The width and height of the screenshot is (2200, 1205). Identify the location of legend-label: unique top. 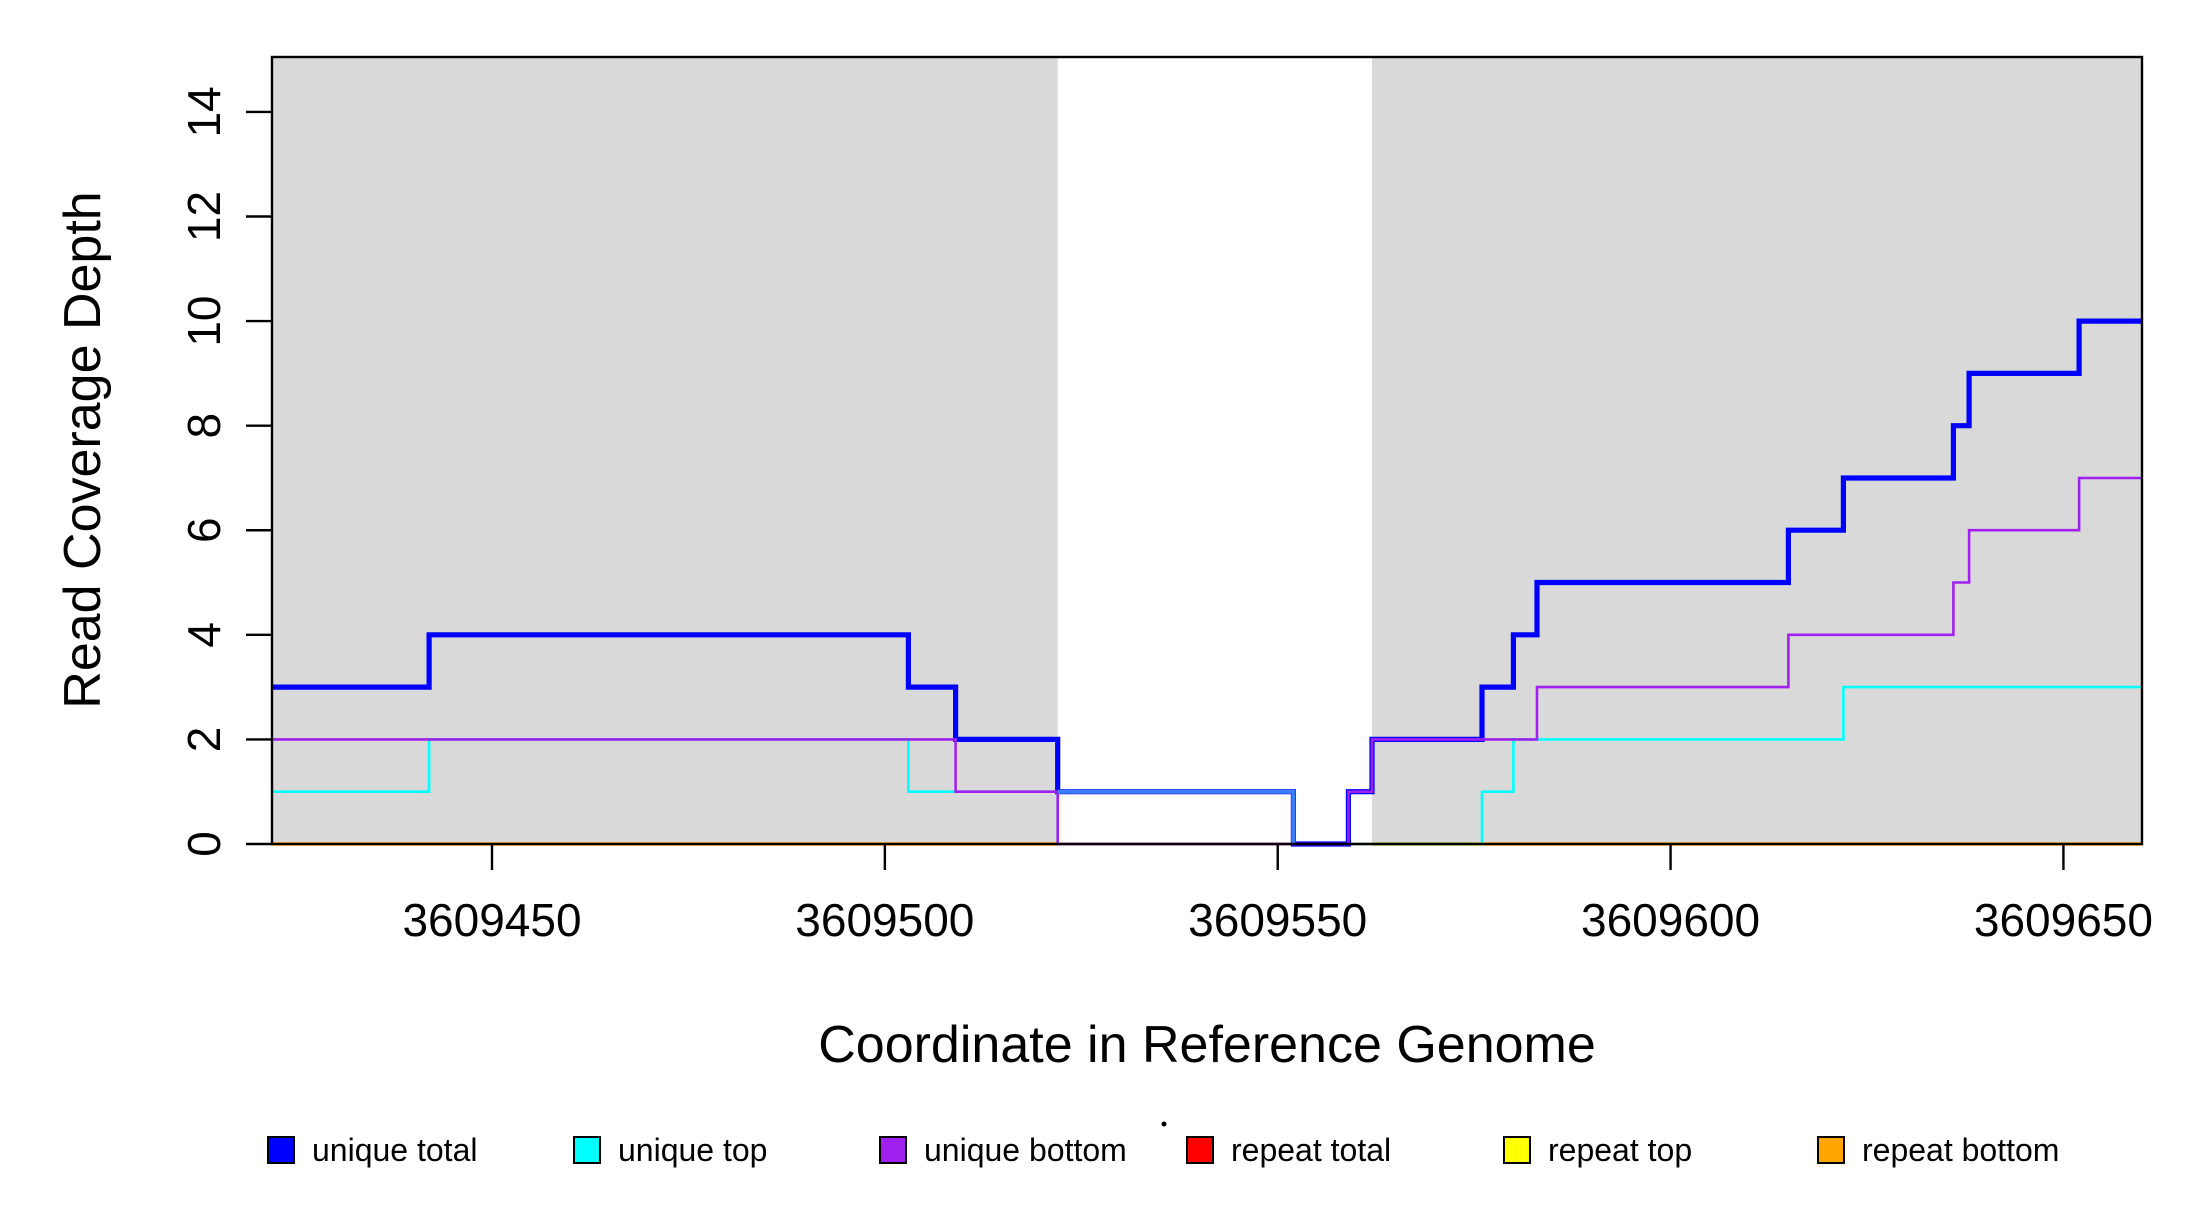
(692, 1150).